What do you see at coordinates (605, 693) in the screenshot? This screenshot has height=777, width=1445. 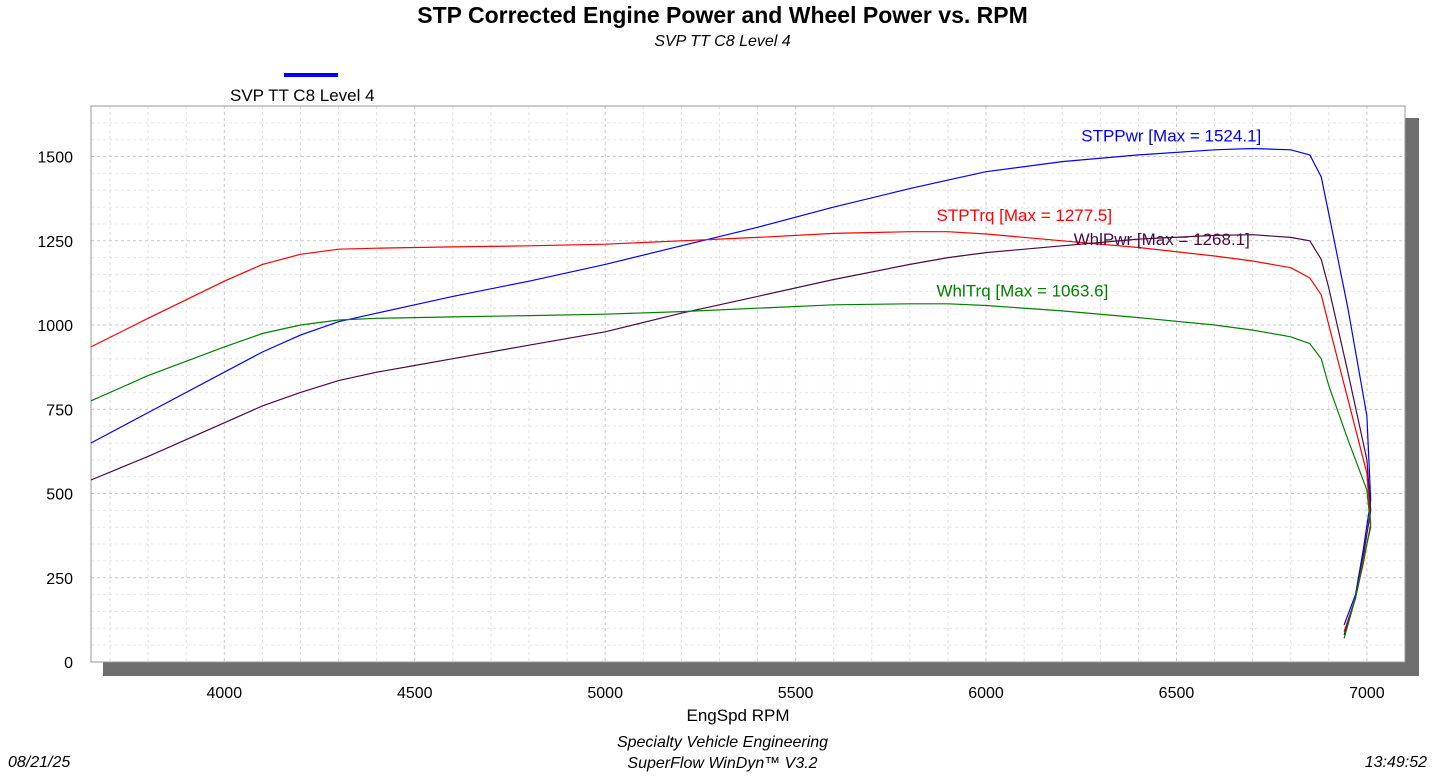 I see `x-tick-label: 5000` at bounding box center [605, 693].